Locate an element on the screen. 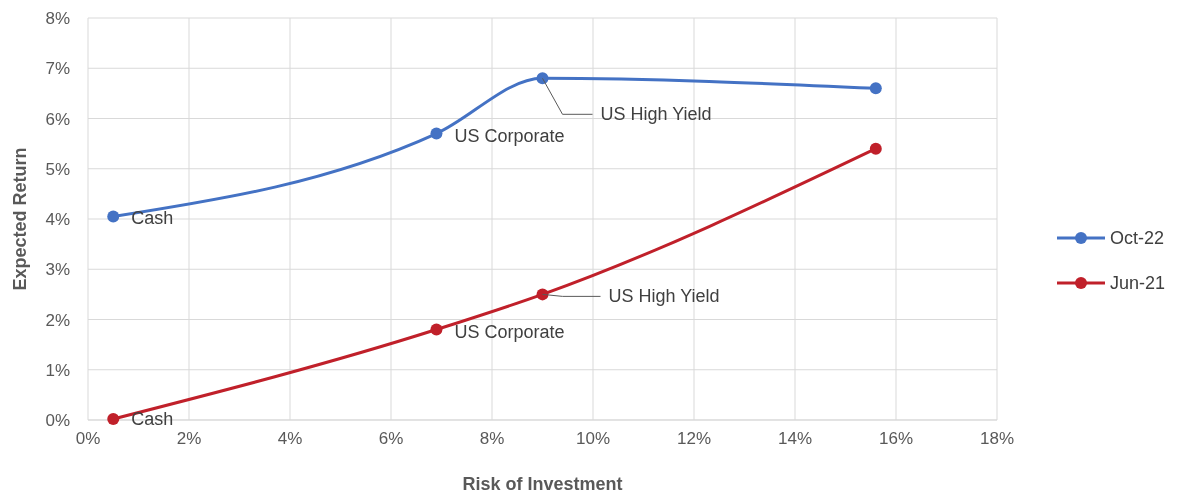 This screenshot has width=1183, height=499. y-tick-label: 3% is located at coordinates (57, 270).